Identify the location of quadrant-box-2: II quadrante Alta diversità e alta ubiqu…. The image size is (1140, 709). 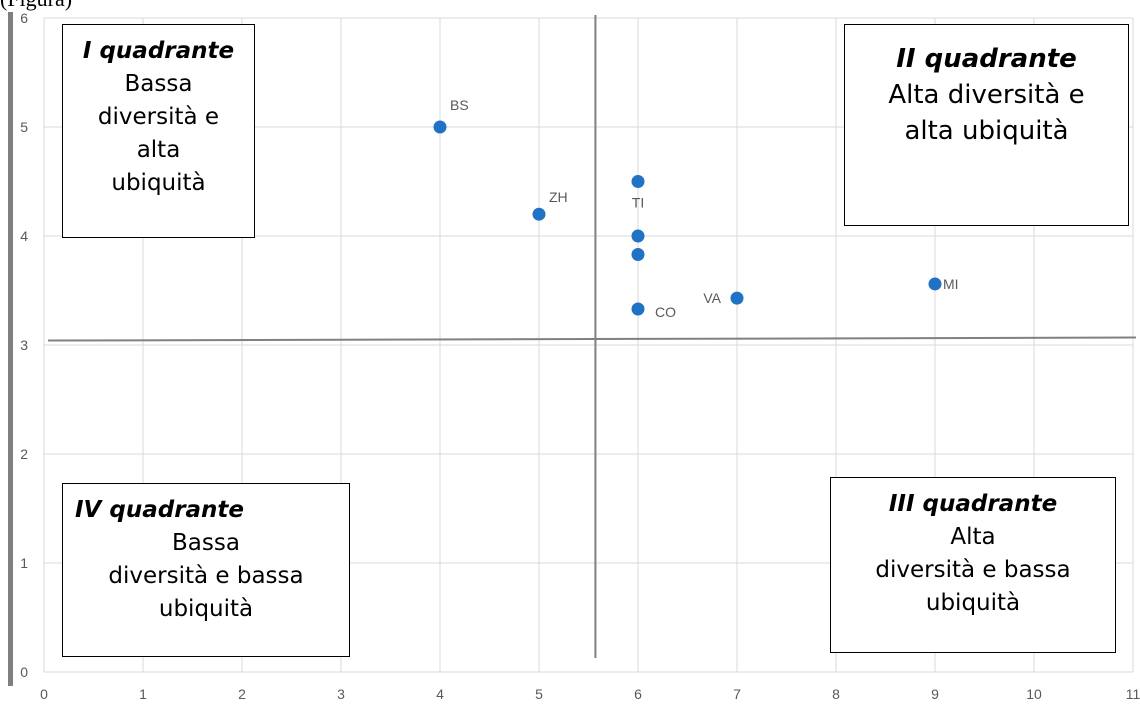
(986, 125).